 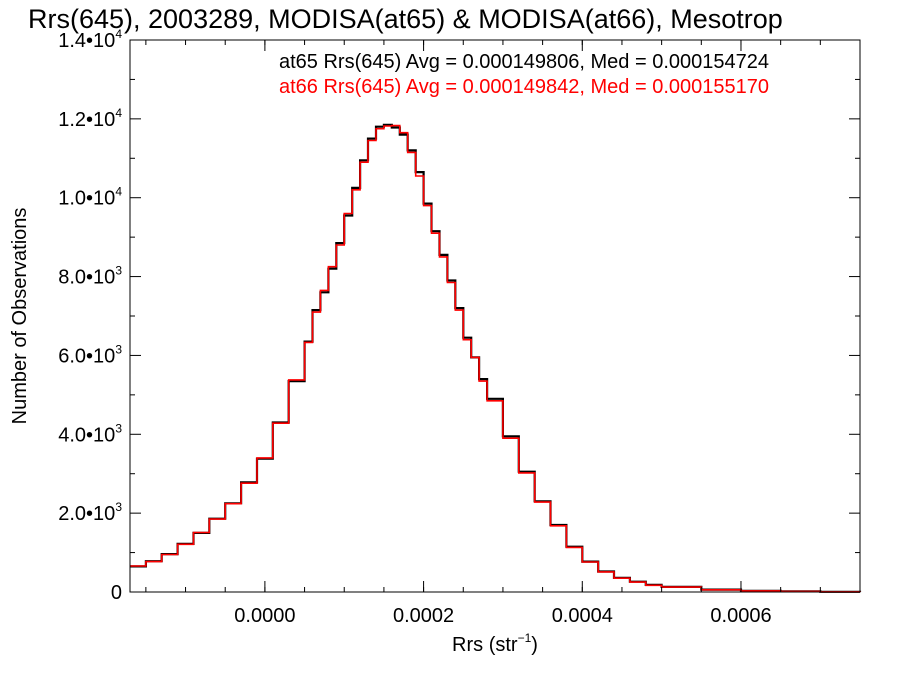 What do you see at coordinates (90, 39) in the screenshot?
I see `y-tick-label: 1.4•104` at bounding box center [90, 39].